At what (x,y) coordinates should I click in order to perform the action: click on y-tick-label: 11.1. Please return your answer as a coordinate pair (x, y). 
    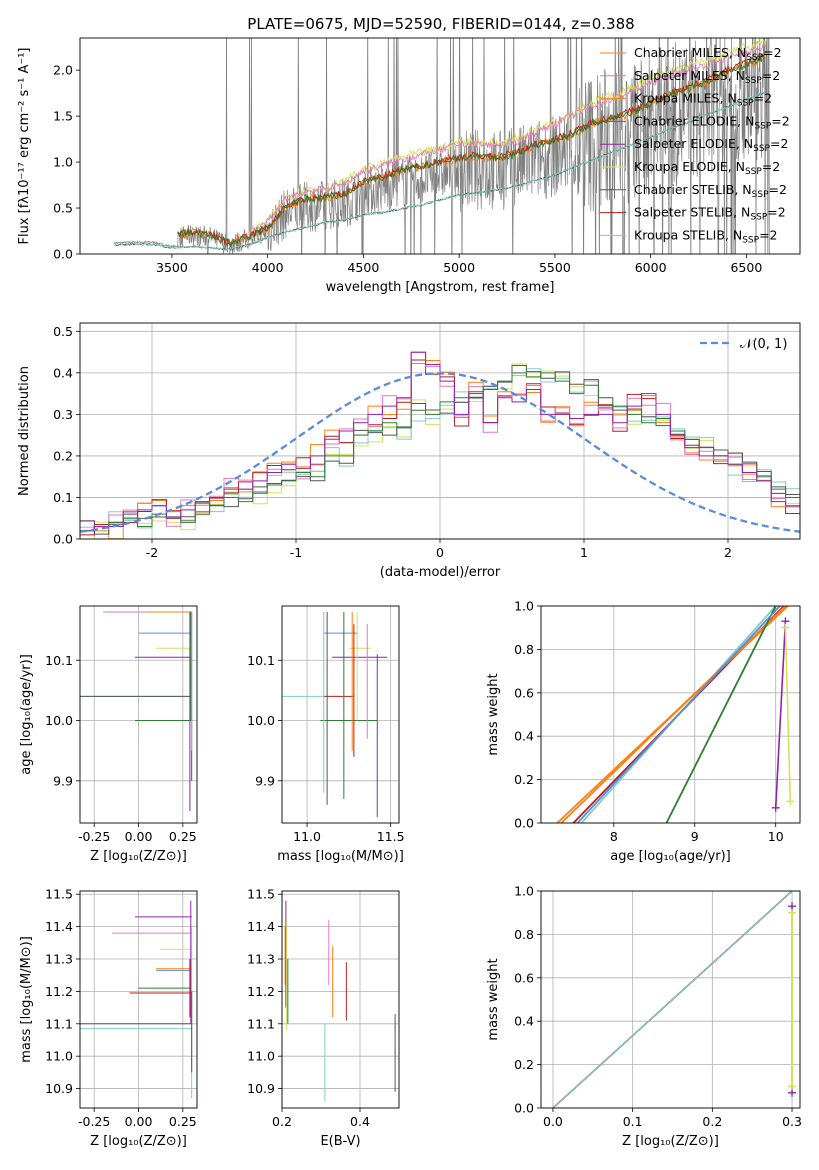
    Looking at the image, I should click on (59, 1023).